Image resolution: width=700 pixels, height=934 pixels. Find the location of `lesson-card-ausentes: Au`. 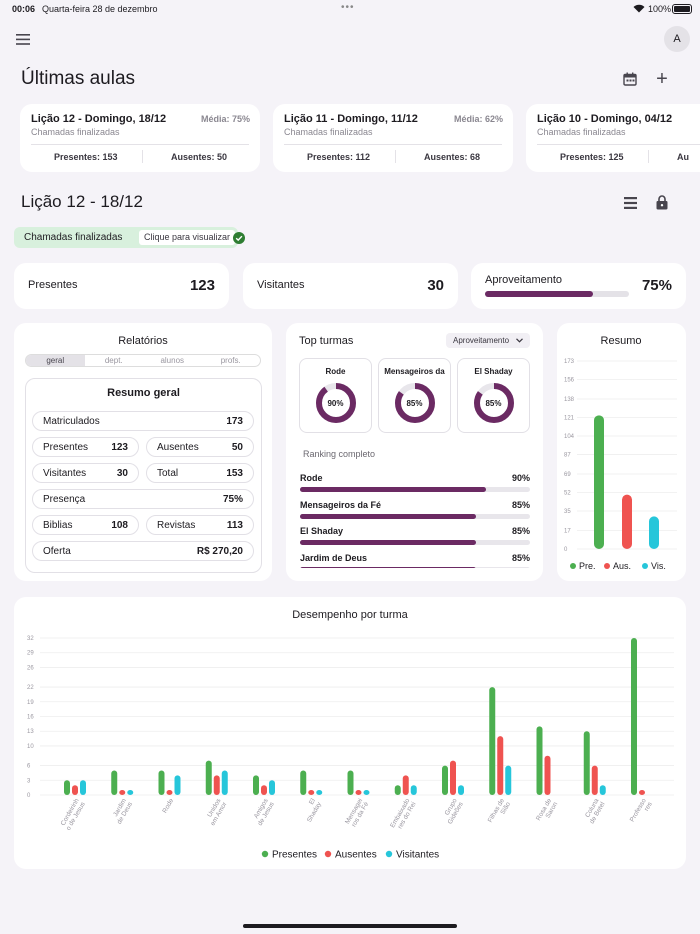

lesson-card-ausentes: Au is located at coordinates (683, 157).